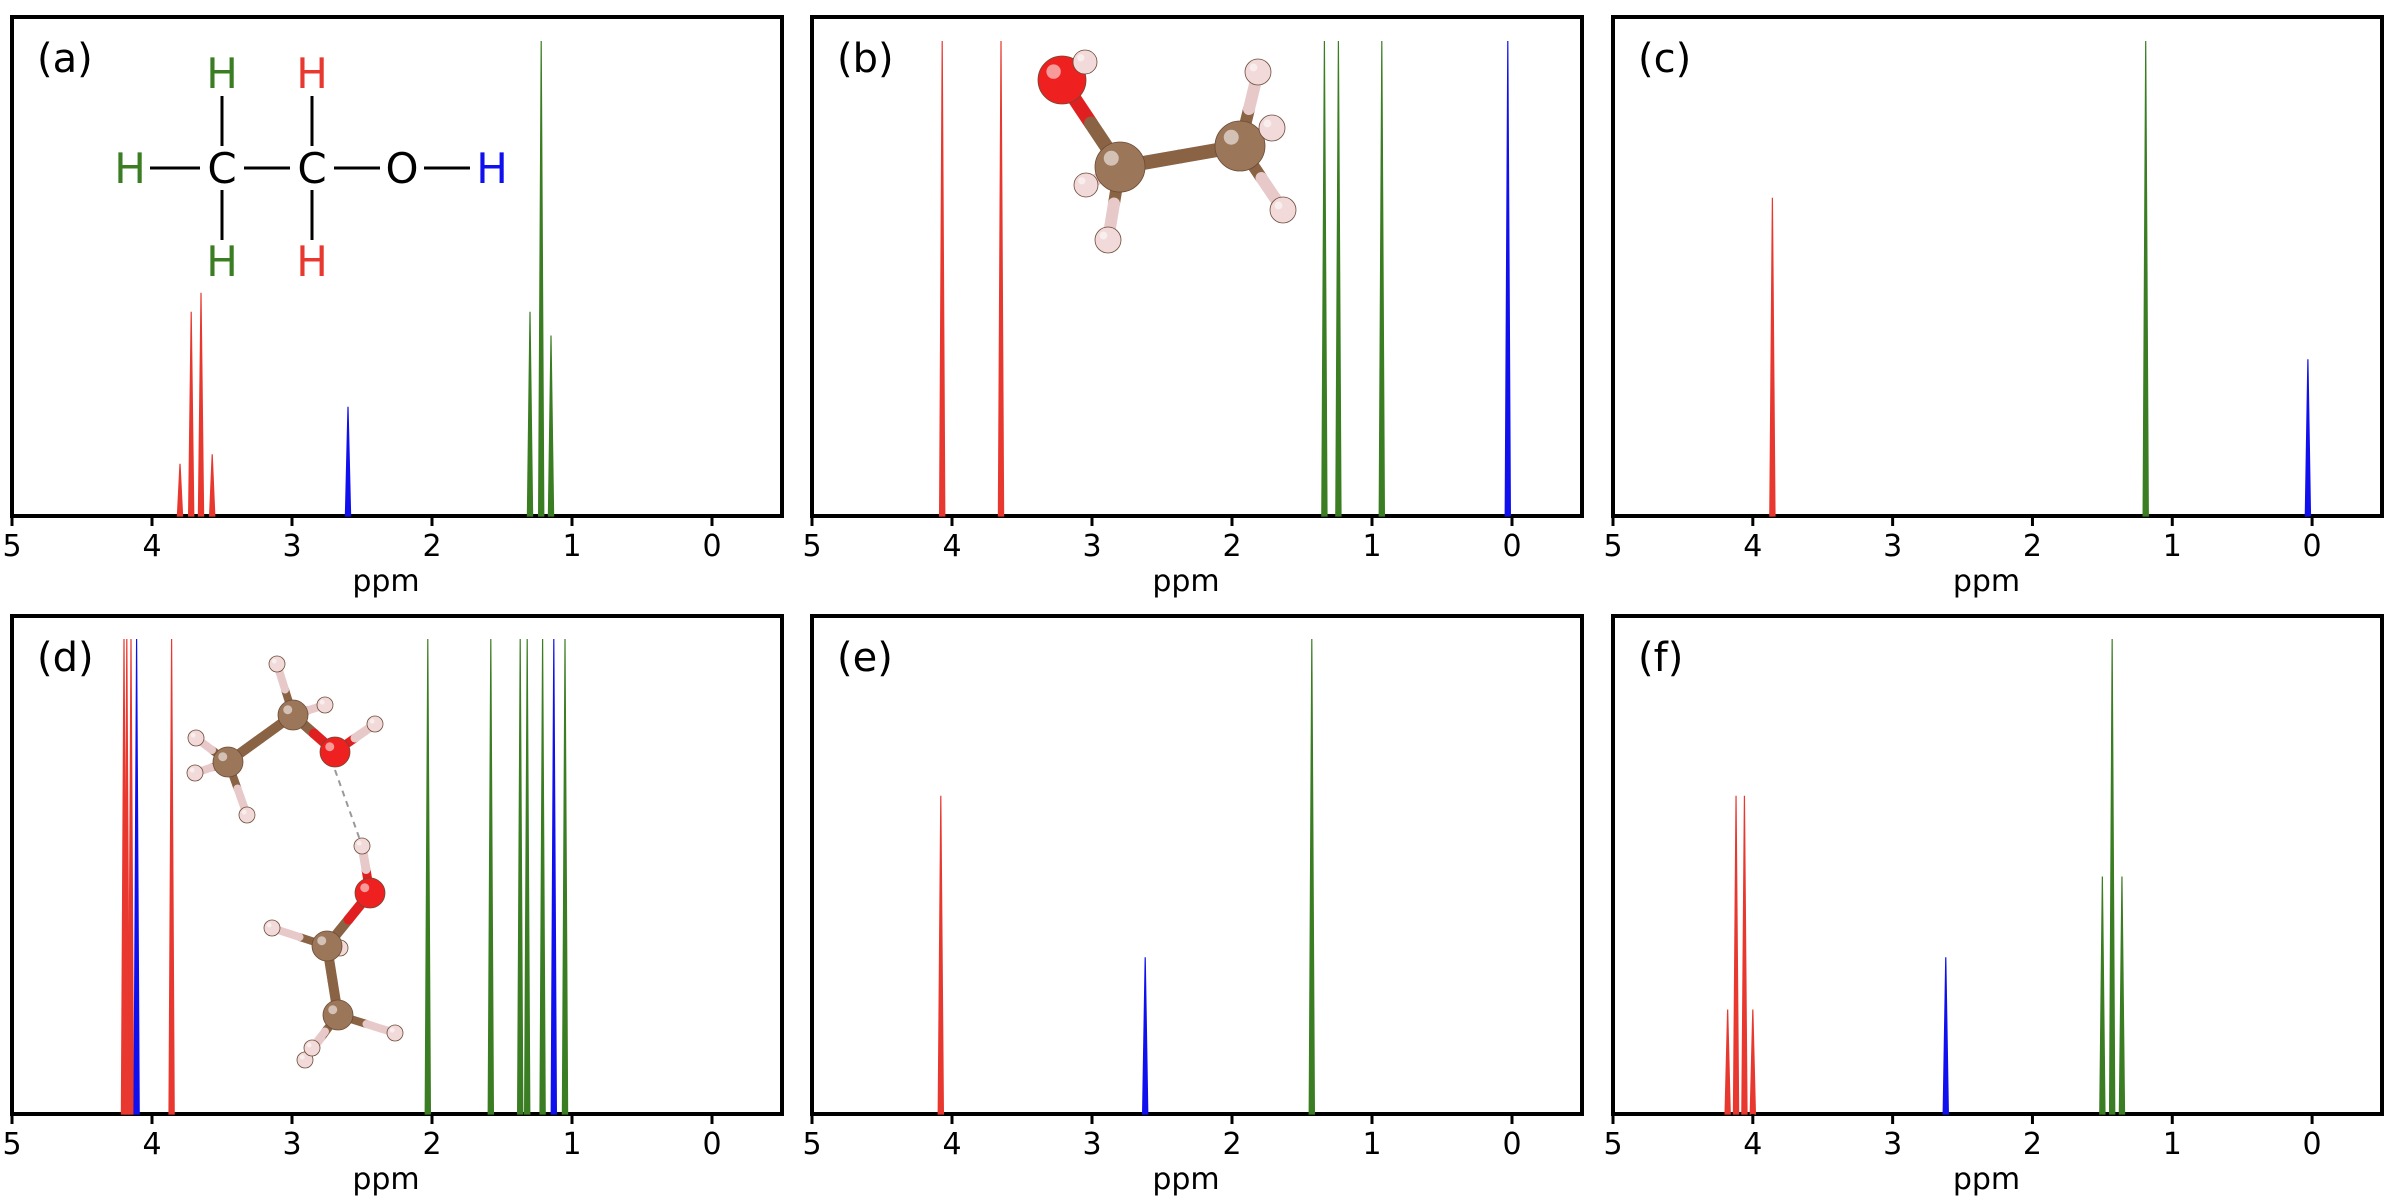 Image resolution: width=2394 pixels, height=1198 pixels. Describe the element at coordinates (312, 261) in the screenshot. I see `atom-h-methylene: H` at that location.